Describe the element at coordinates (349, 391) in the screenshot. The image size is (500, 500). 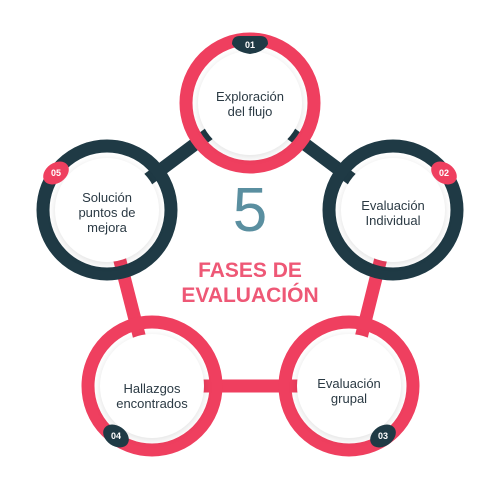
I see `phase-03-label: Evaluación grupal` at that location.